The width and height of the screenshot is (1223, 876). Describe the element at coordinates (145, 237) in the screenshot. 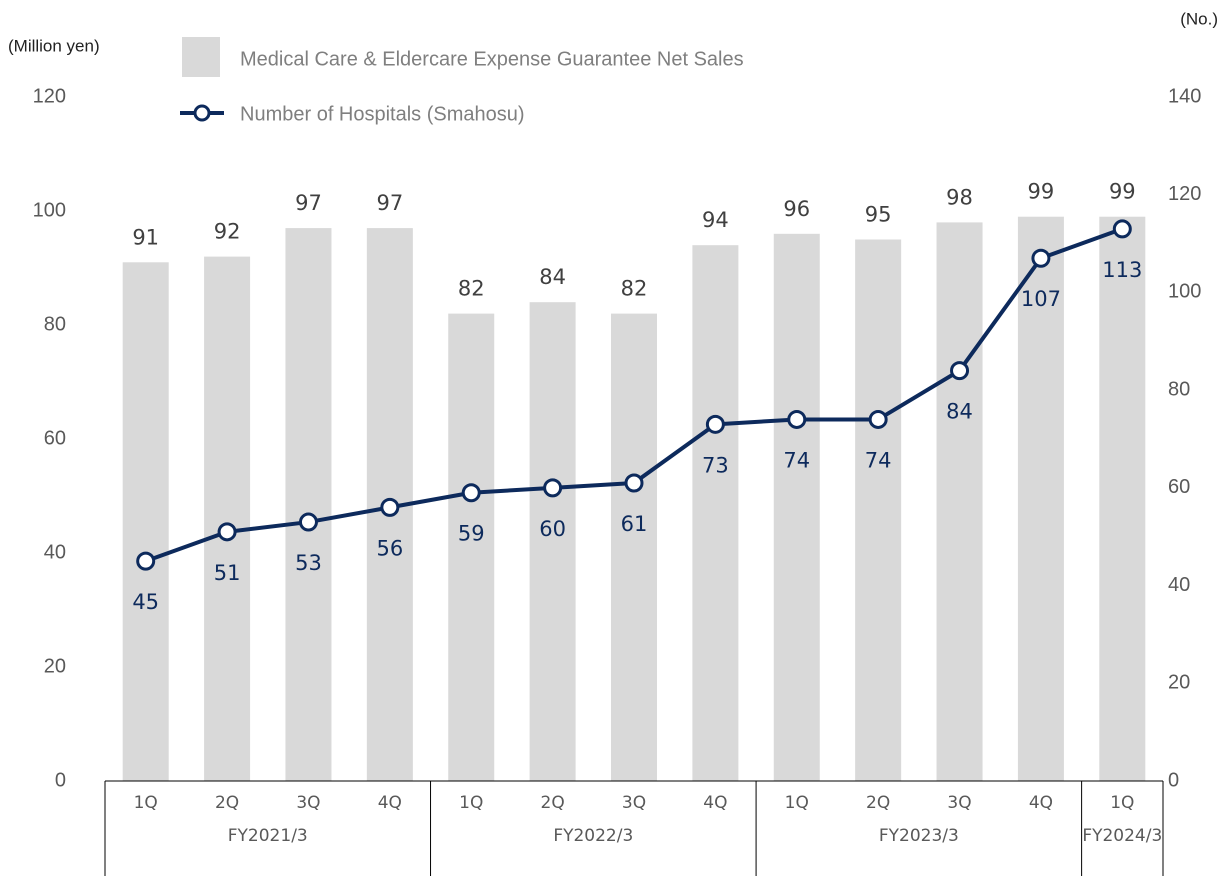

I see `bar-value-label: 91` at that location.